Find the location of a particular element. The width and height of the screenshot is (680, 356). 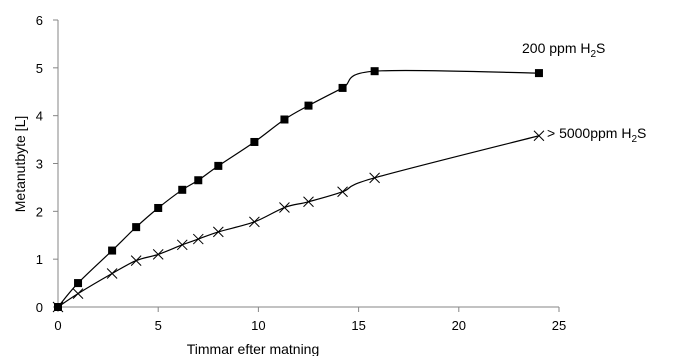

y-tick-label: 5 is located at coordinates (39, 68).